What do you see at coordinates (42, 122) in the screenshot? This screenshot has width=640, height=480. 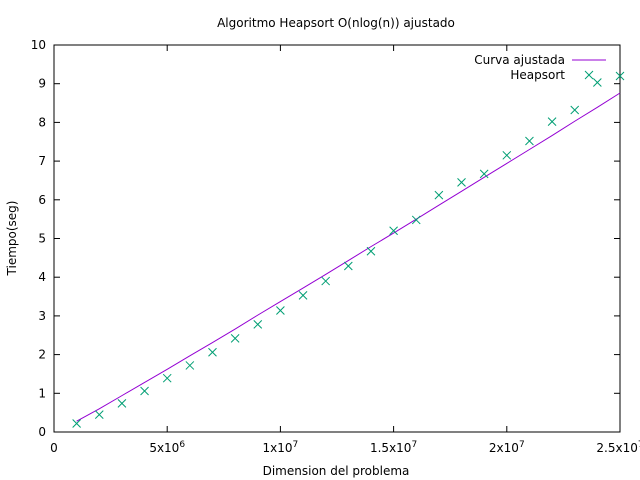 I see `y-tick-label: 8` at bounding box center [42, 122].